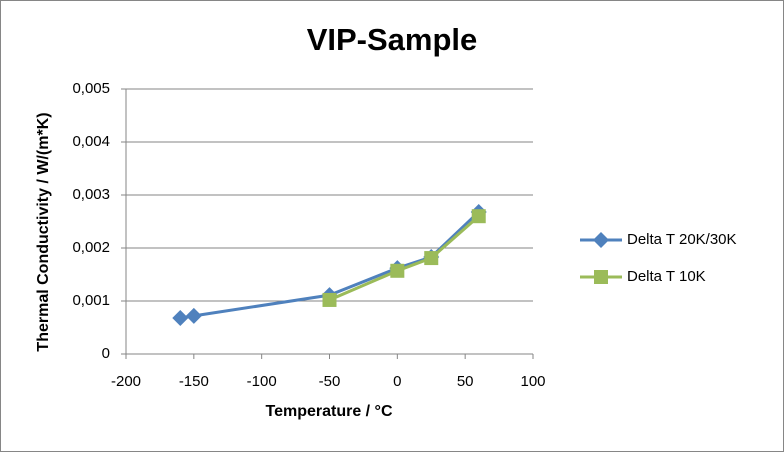 Image resolution: width=784 pixels, height=452 pixels. I want to click on y-tick-label: 0,004, so click(91, 141).